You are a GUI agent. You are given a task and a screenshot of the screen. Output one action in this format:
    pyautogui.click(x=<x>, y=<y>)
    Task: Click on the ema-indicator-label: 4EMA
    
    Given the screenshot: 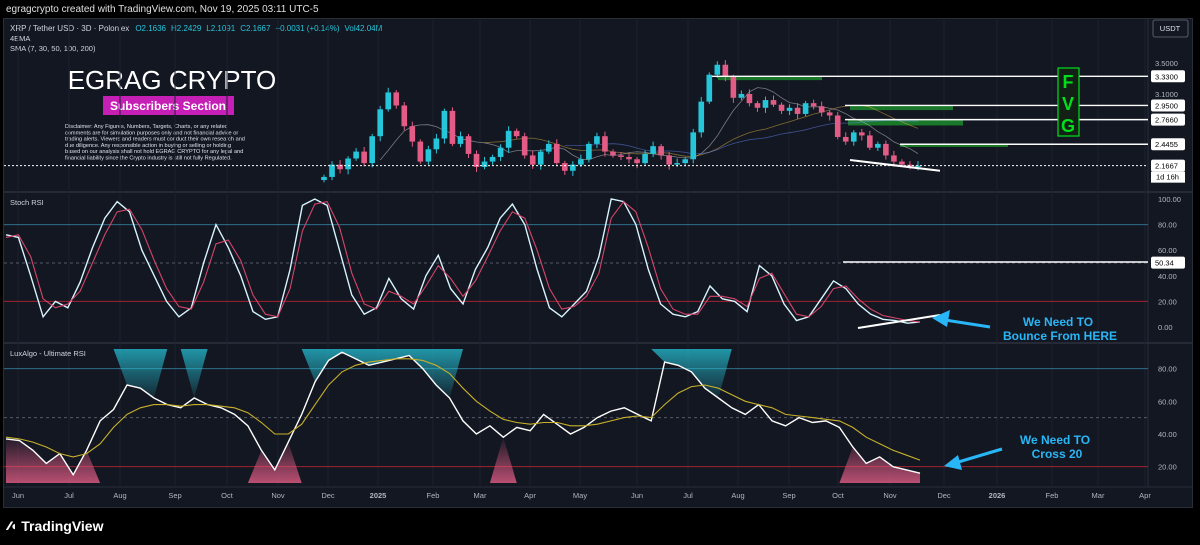 What is the action you would take?
    pyautogui.click(x=20, y=38)
    